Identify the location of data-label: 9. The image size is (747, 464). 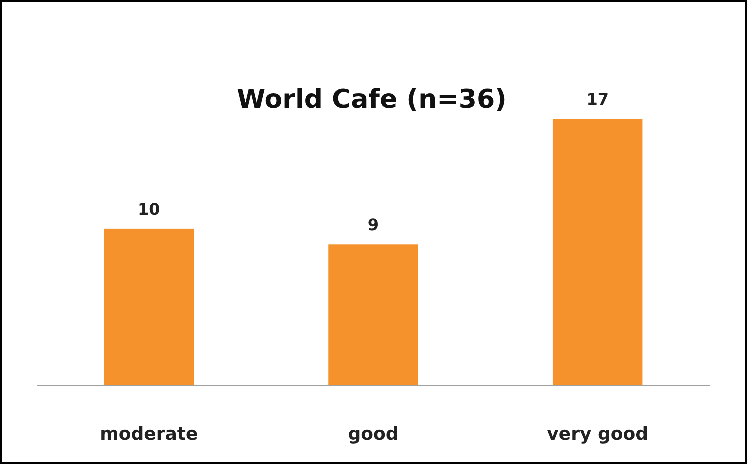
(374, 225).